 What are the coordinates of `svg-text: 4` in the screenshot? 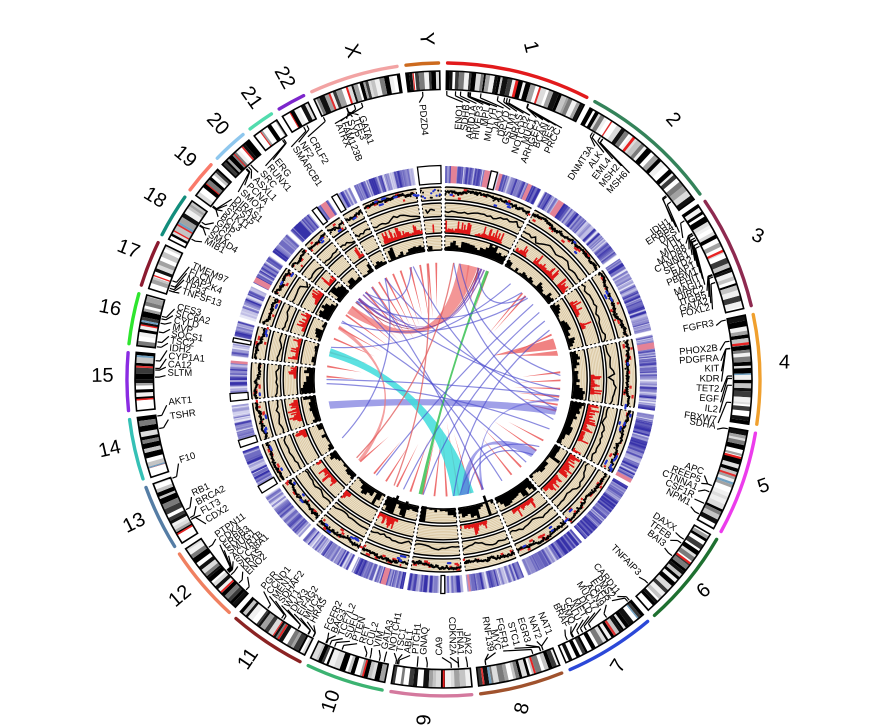 It's located at (785, 362).